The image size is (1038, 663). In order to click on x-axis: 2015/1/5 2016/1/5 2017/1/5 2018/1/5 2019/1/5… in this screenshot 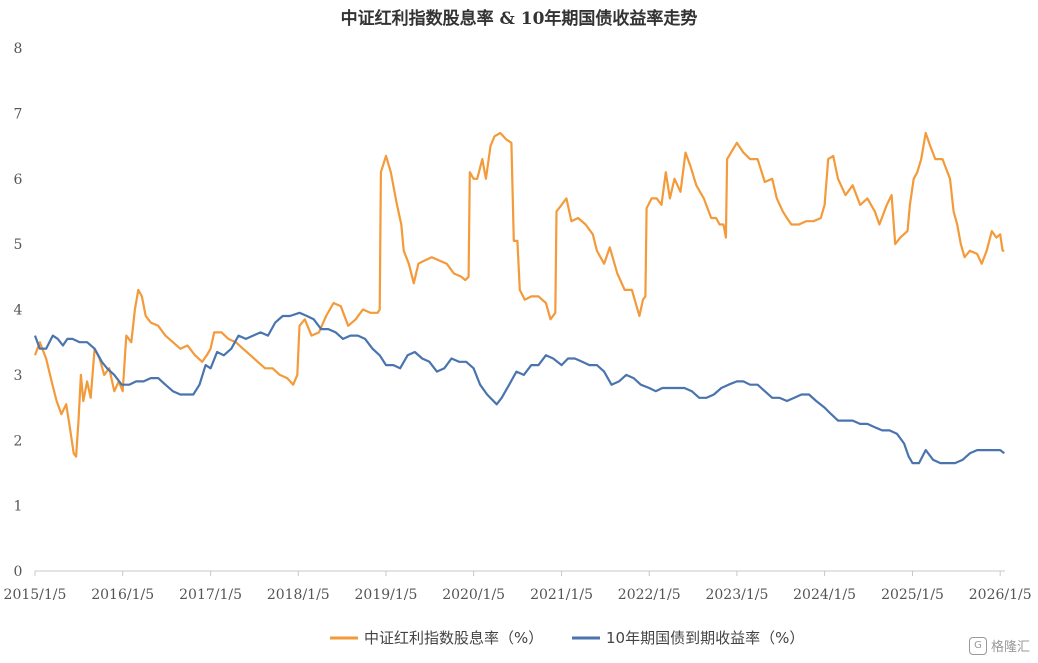, I will do `click(518, 586)`.